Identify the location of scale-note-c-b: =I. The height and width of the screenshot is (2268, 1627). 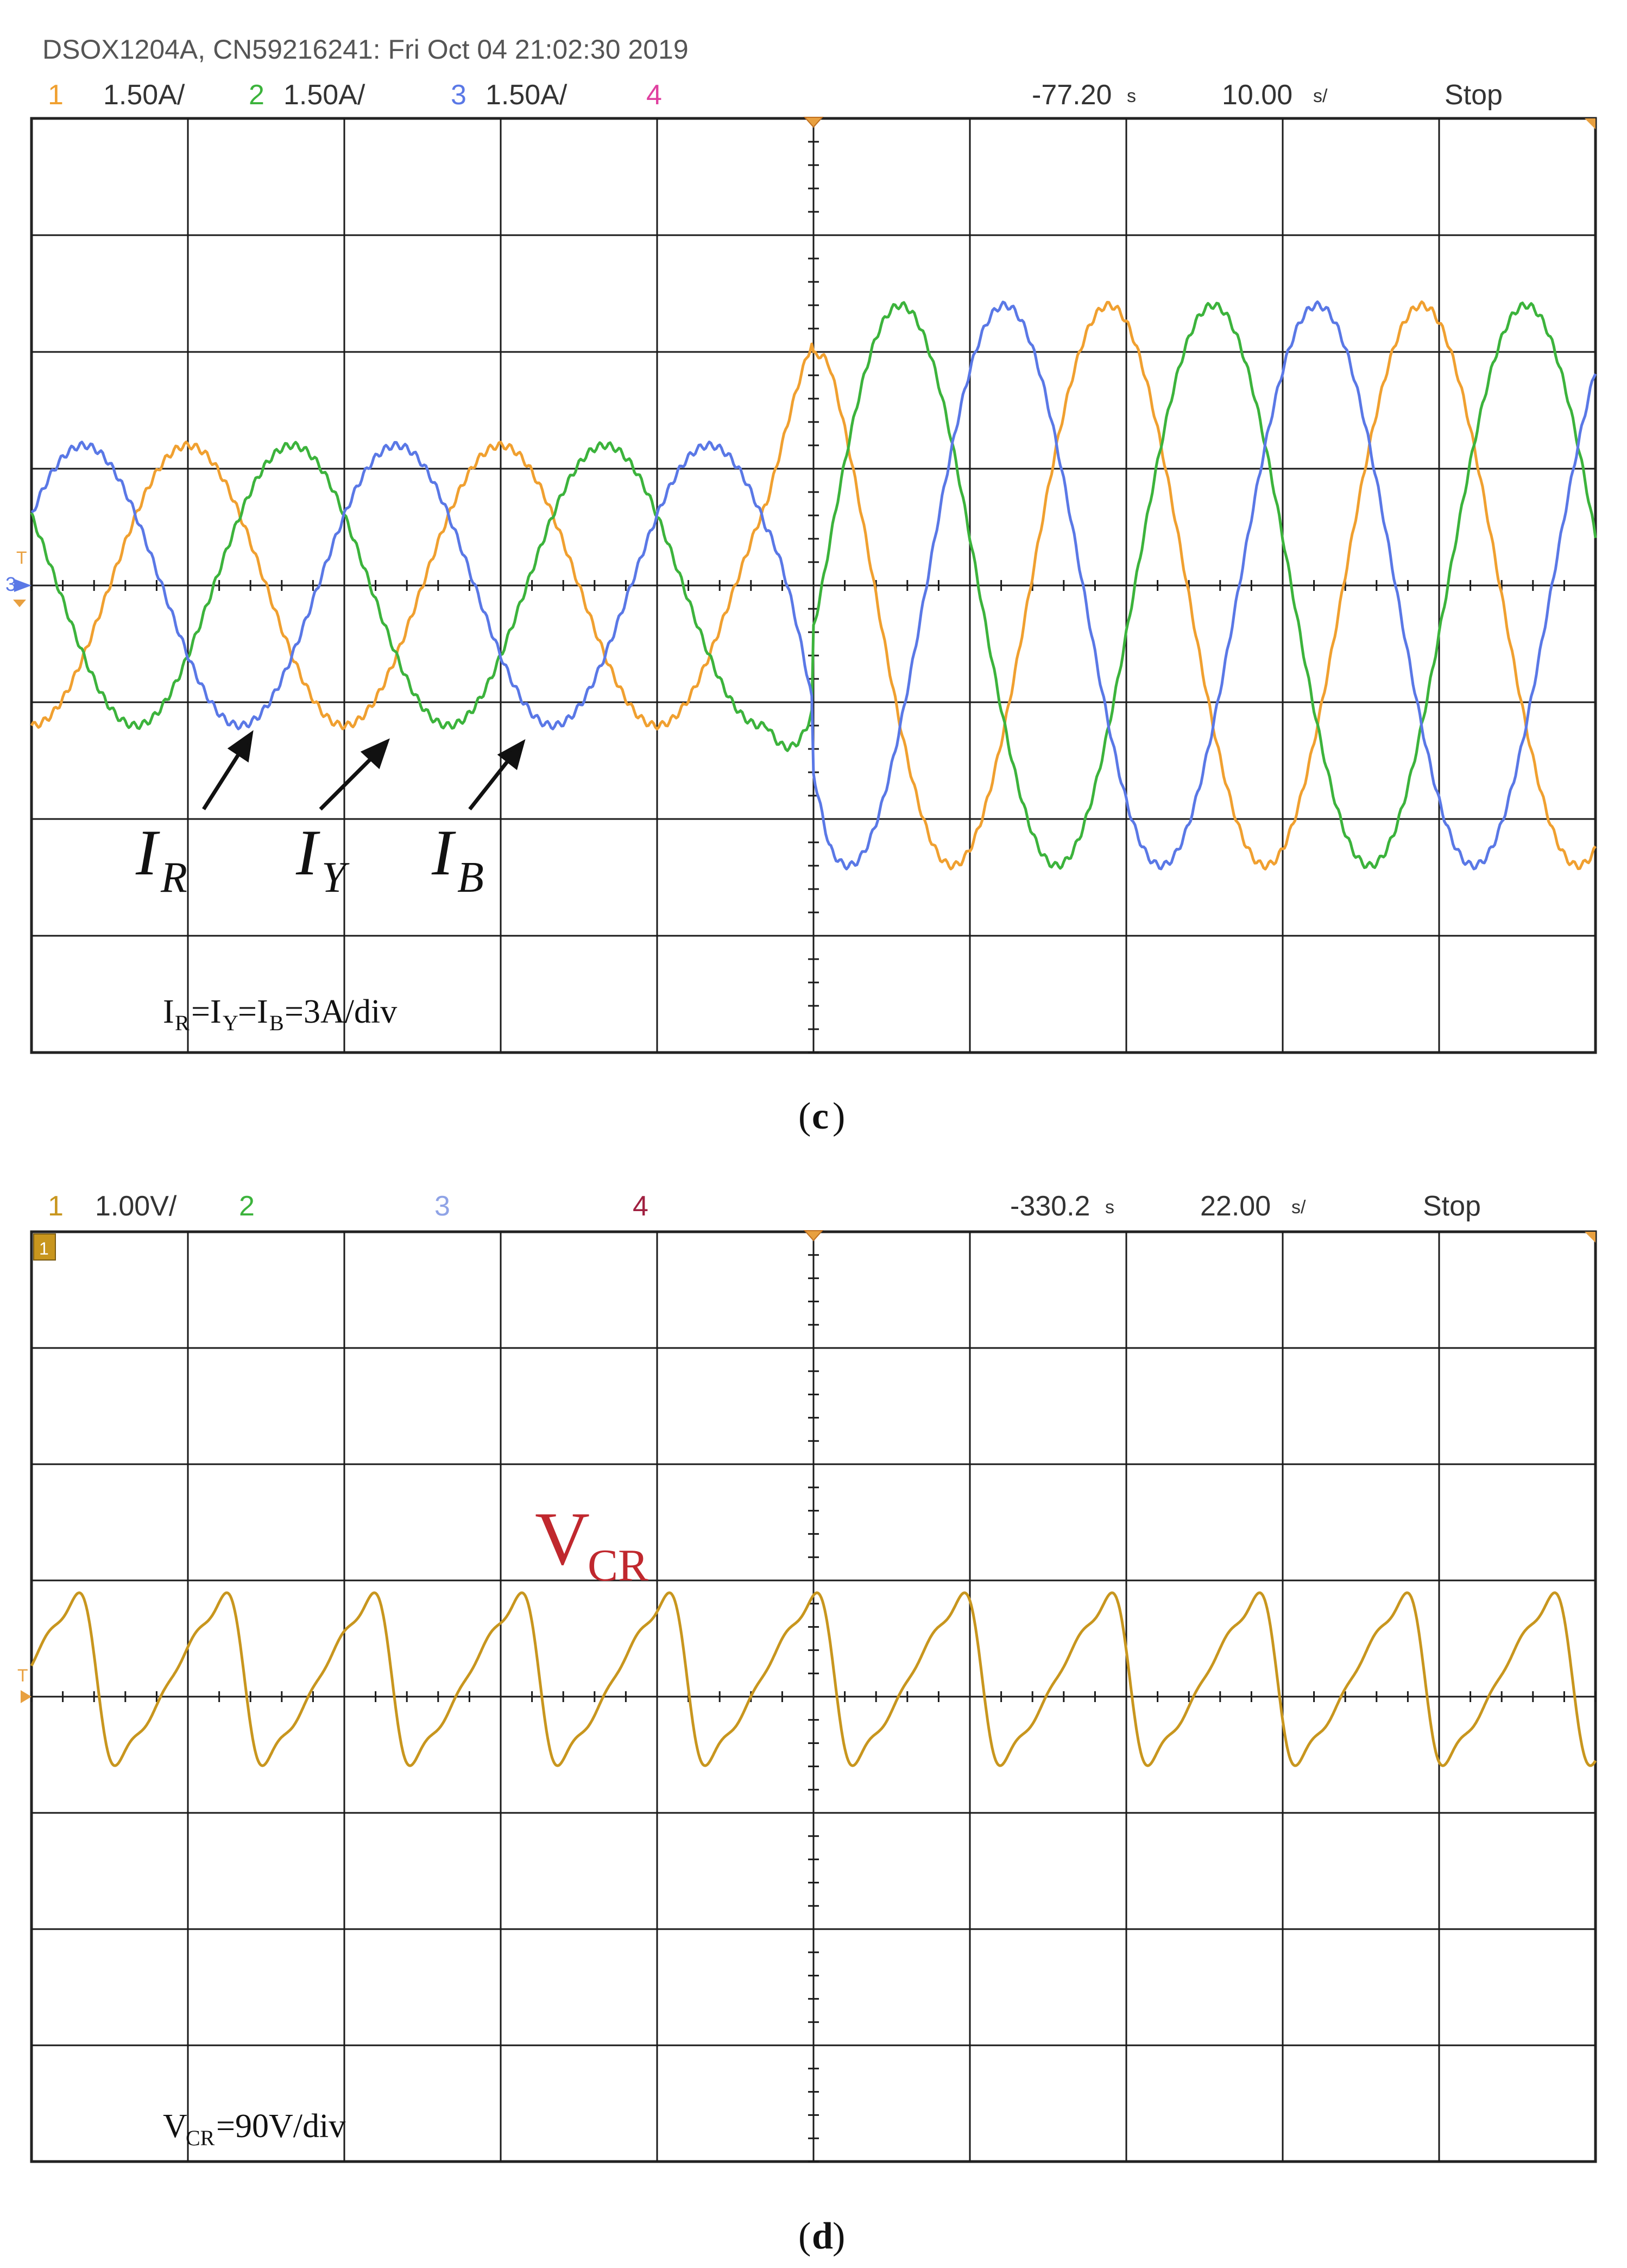
(206, 1011).